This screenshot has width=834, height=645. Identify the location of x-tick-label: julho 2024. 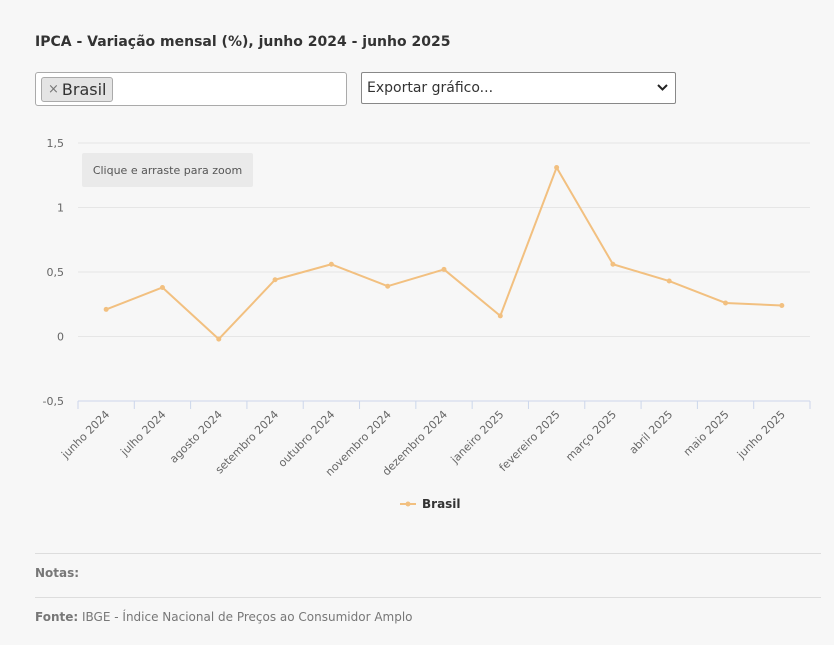
(142, 433).